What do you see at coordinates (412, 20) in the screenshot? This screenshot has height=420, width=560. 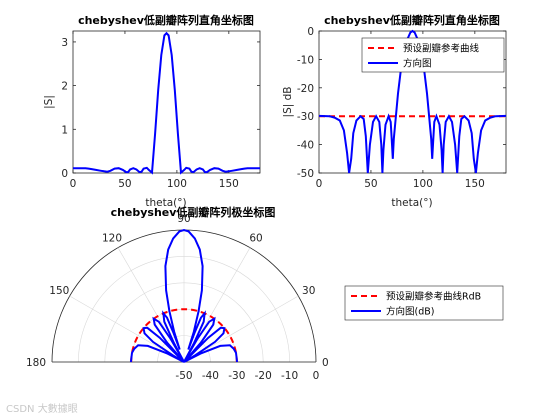 I see `subplot-db-title: chebyshev低副瓣阵列直角坐标图` at bounding box center [412, 20].